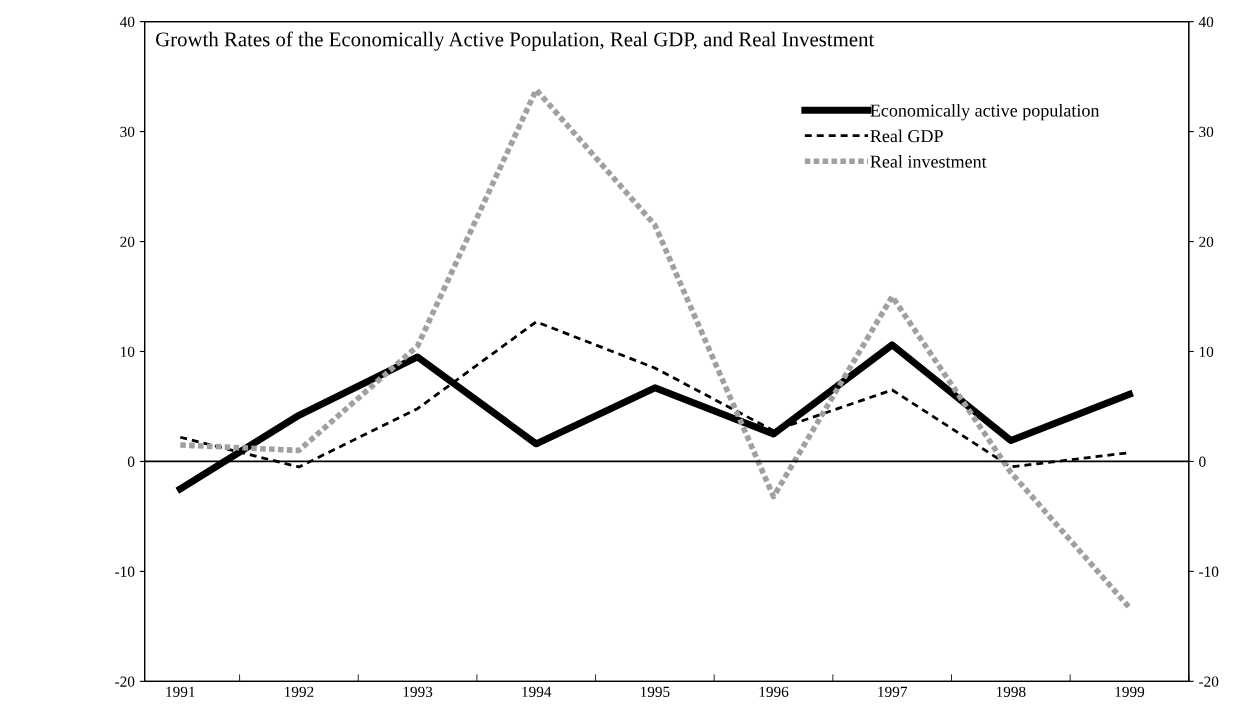 This screenshot has height=721, width=1258. Describe the element at coordinates (125, 571) in the screenshot. I see `y-tick-label: -10` at that location.